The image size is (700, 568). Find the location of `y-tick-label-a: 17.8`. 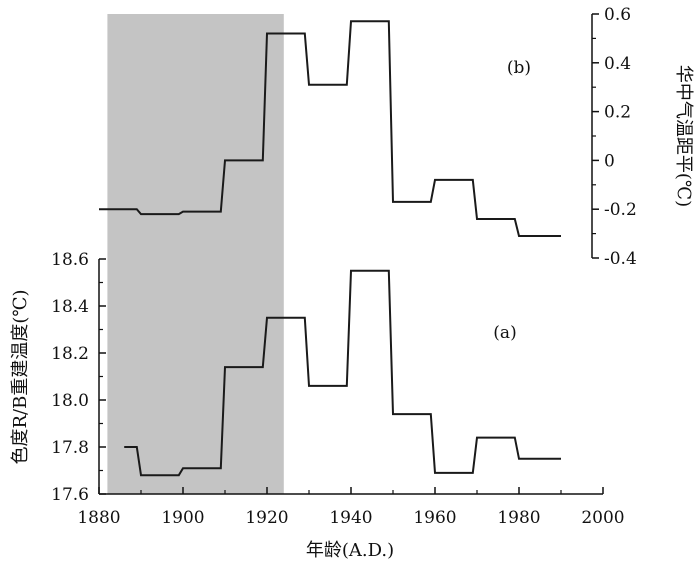

y-tick-label-a: 17.8 is located at coordinates (70, 448).